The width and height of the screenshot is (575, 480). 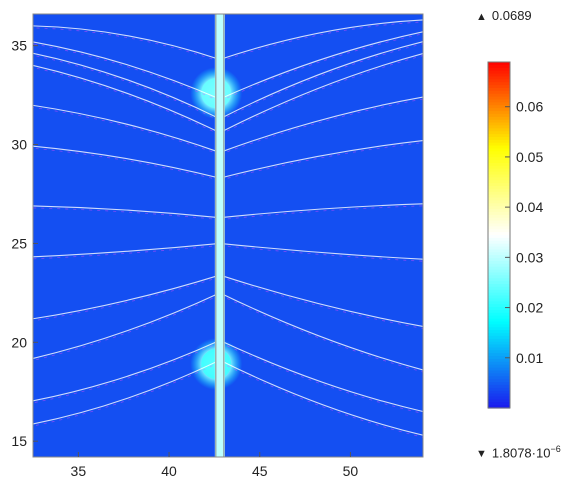 I want to click on y-tick-label-20: 20, so click(x=19, y=342).